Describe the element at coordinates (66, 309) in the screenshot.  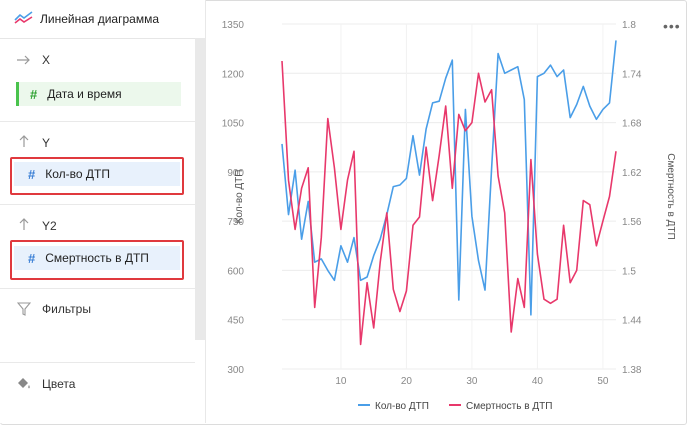
I see `filters-label: Фильтры` at that location.